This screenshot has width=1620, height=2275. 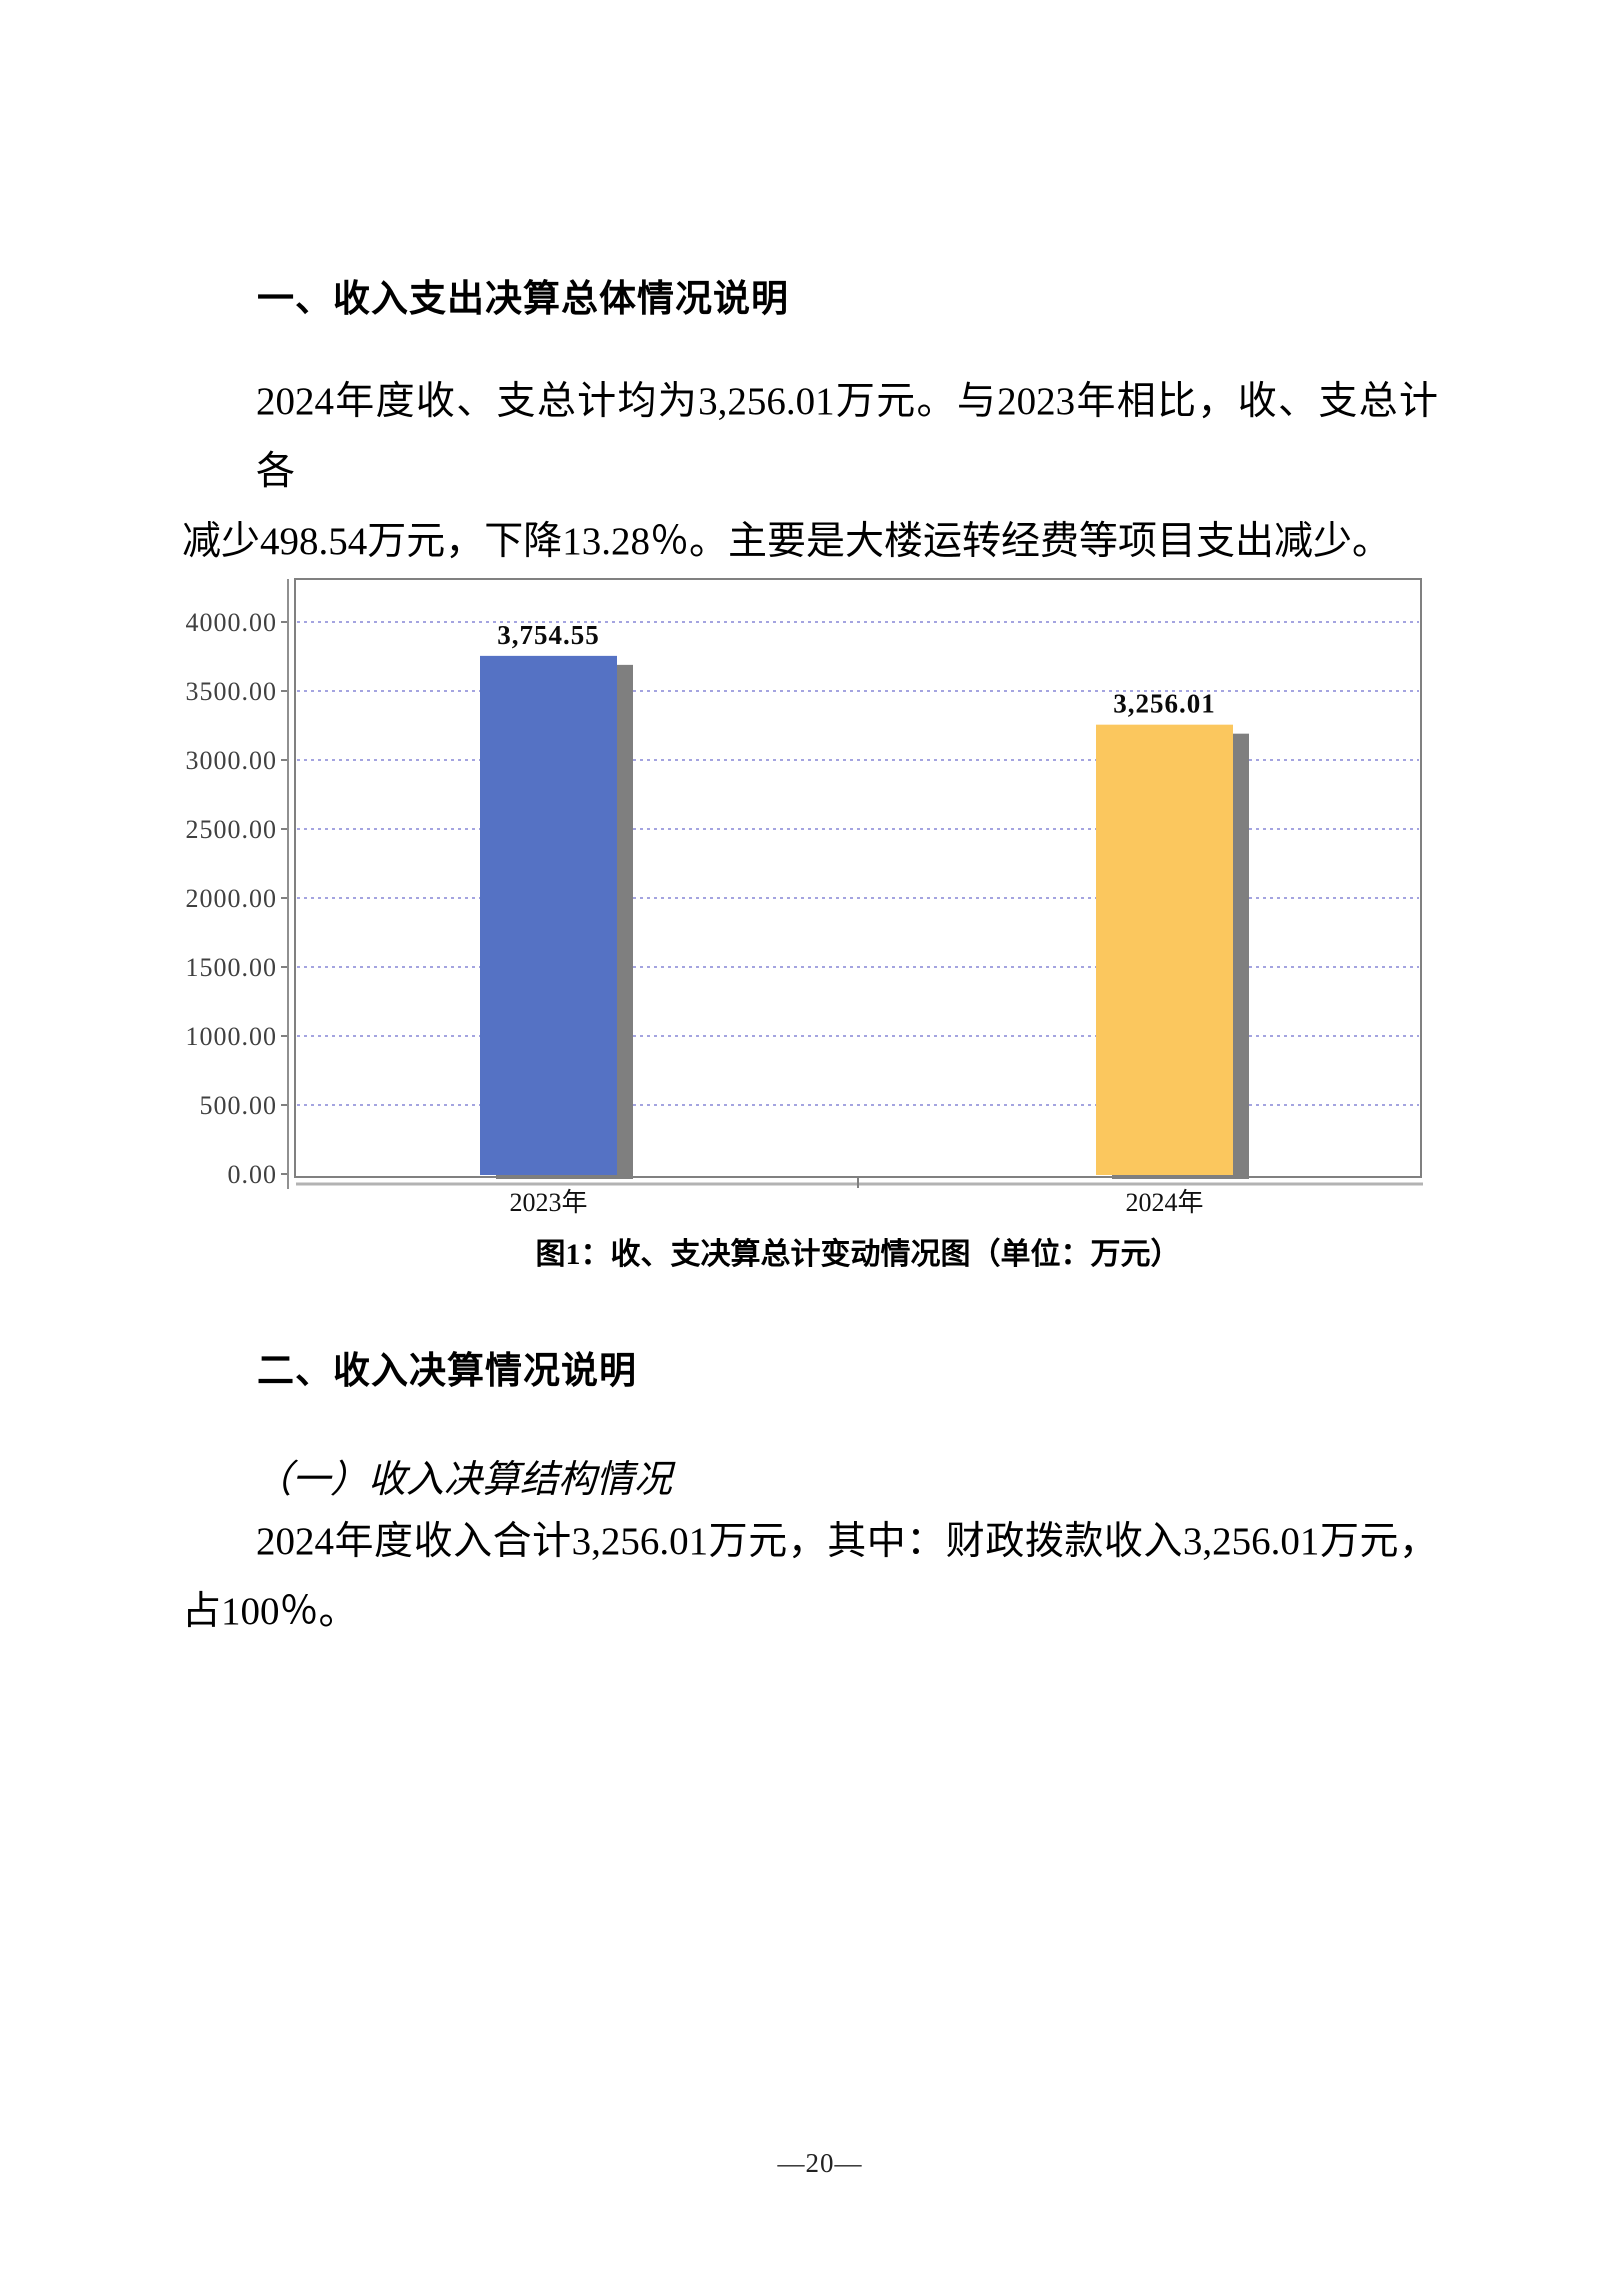 What do you see at coordinates (847, 436) in the screenshot?
I see `paragraph-1-line-1: 2024年度收、支总计均为3,256.01万元。与2023年相比，收、支总计各` at bounding box center [847, 436].